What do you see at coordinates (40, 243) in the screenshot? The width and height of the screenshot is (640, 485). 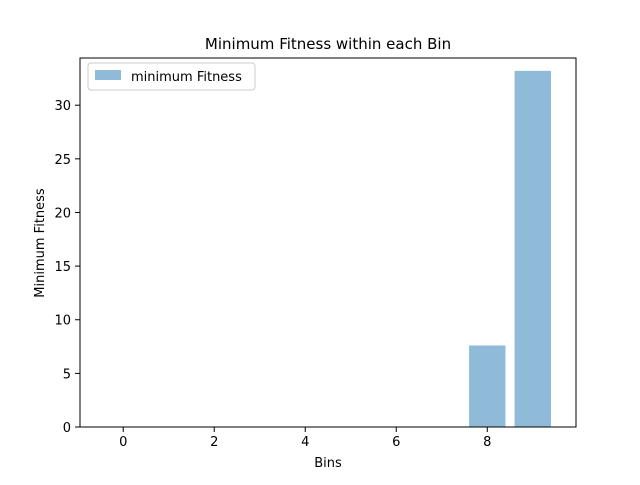 I see `y-axis-label: Minimum Fitness` at bounding box center [40, 243].